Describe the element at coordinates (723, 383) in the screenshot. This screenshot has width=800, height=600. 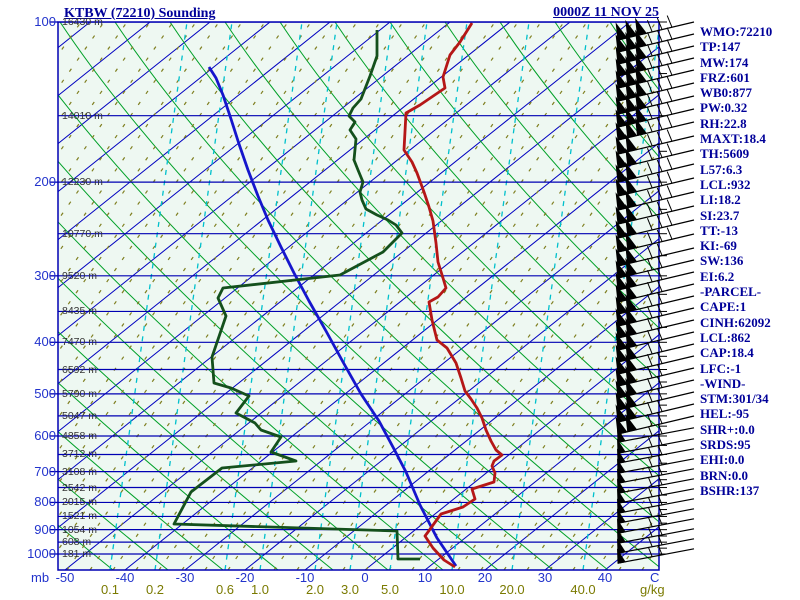
I see `panel-index-line: -WIND-` at that location.